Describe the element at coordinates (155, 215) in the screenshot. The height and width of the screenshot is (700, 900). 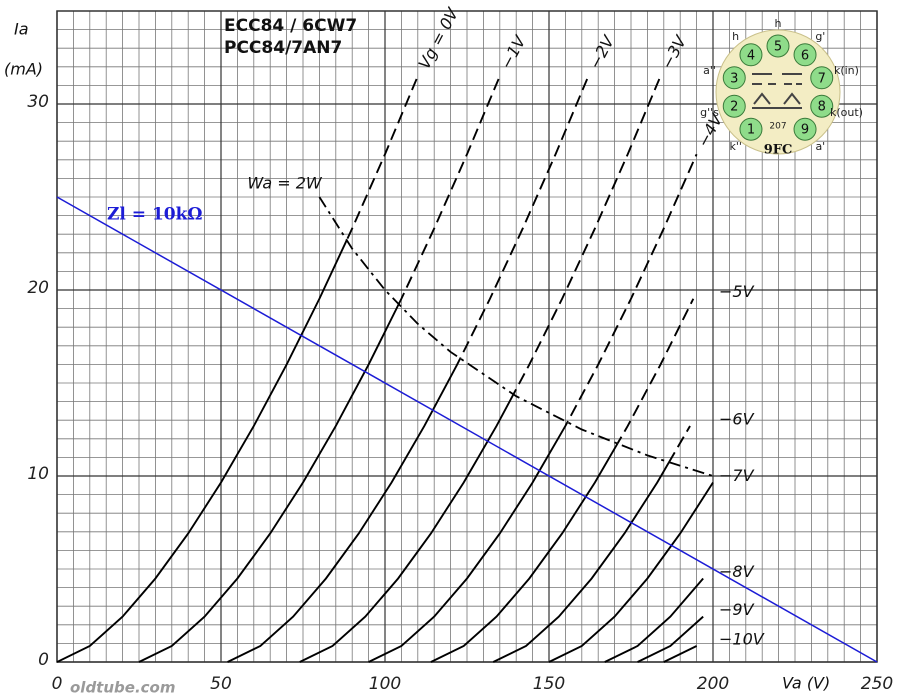
I see `load-label: Zl = 10kΩ` at that location.